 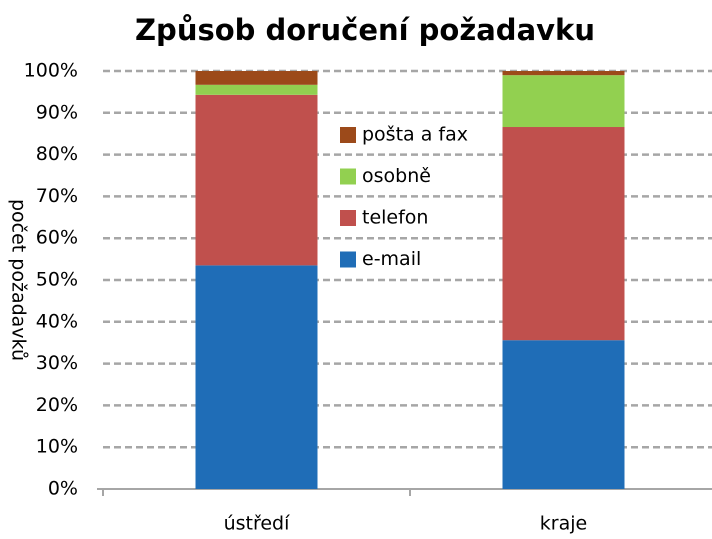 What do you see at coordinates (51, 71) in the screenshot?
I see `y-tick-label: 100%` at bounding box center [51, 71].